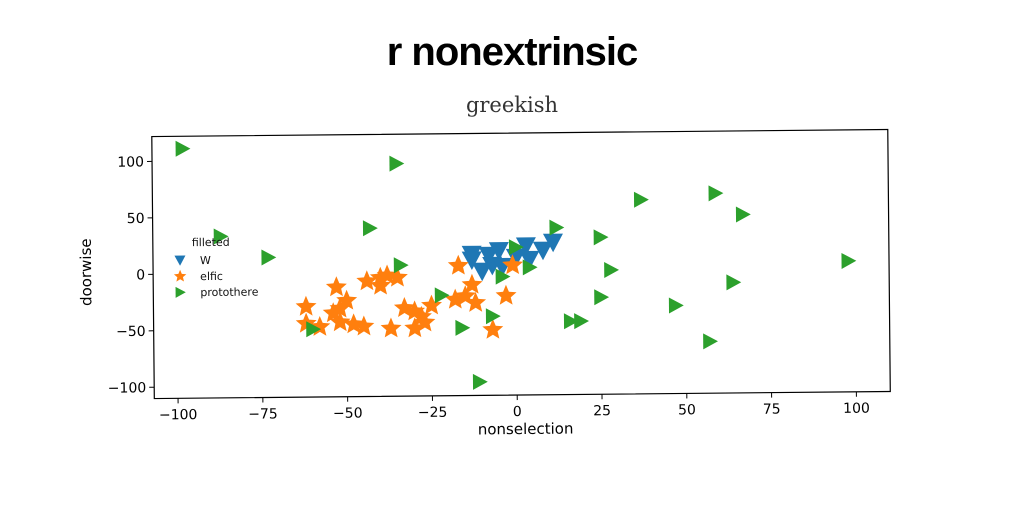  Describe the element at coordinates (526, 429) in the screenshot. I see `x-axis-label: nonselection` at that location.